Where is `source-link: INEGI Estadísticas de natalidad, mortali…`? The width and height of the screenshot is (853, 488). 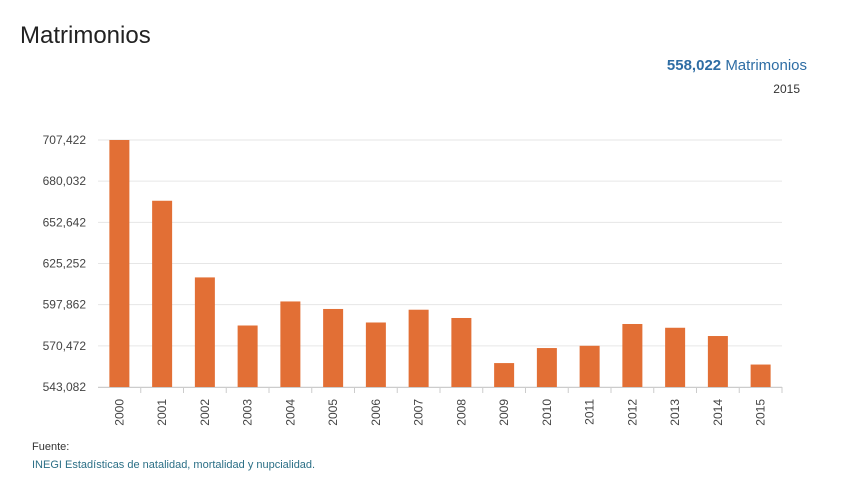
source-link: INEGI Estadísticas de natalidad, mortali… is located at coordinates (174, 465).